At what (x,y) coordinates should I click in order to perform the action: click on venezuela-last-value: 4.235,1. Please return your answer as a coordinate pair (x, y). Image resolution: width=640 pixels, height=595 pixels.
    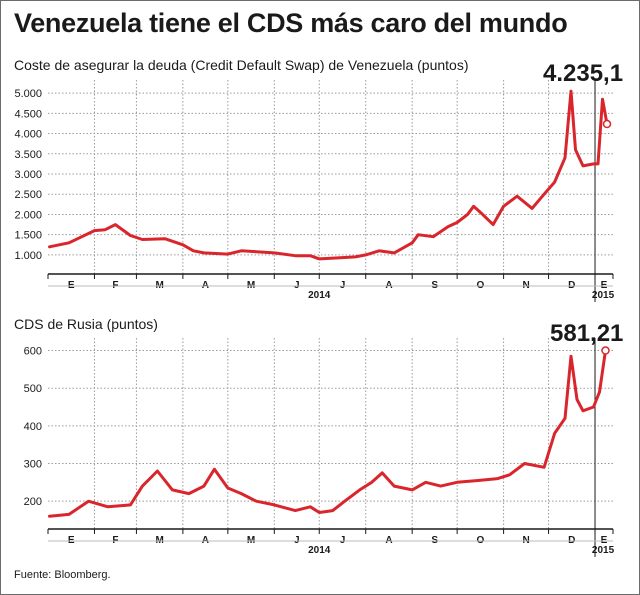
    Looking at the image, I should click on (583, 73).